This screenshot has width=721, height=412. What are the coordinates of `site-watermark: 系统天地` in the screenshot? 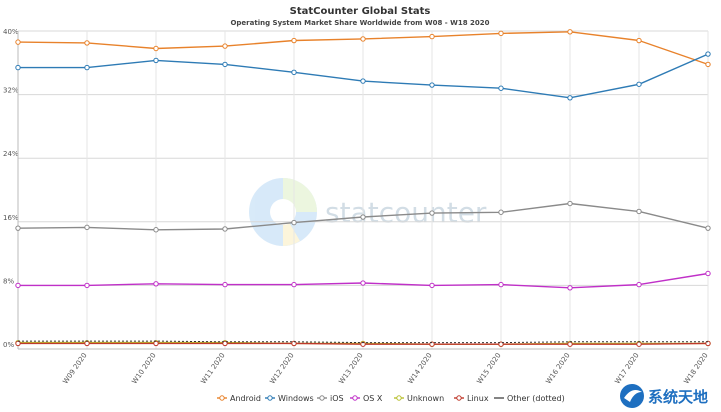 It's located at (664, 396).